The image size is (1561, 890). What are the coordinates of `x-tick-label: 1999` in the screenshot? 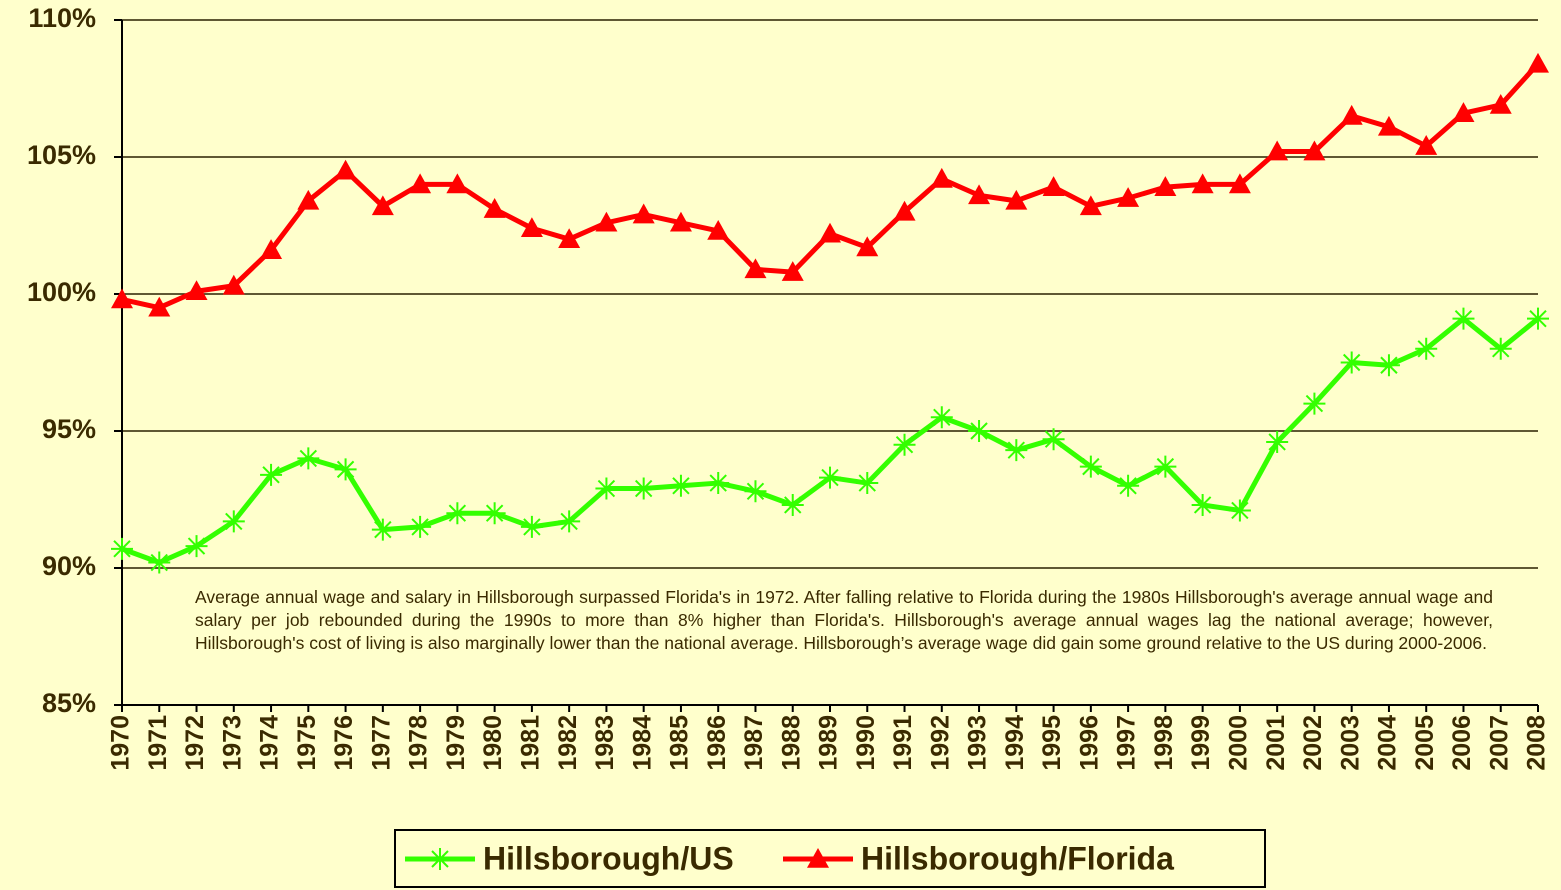 It's located at (1201, 743).